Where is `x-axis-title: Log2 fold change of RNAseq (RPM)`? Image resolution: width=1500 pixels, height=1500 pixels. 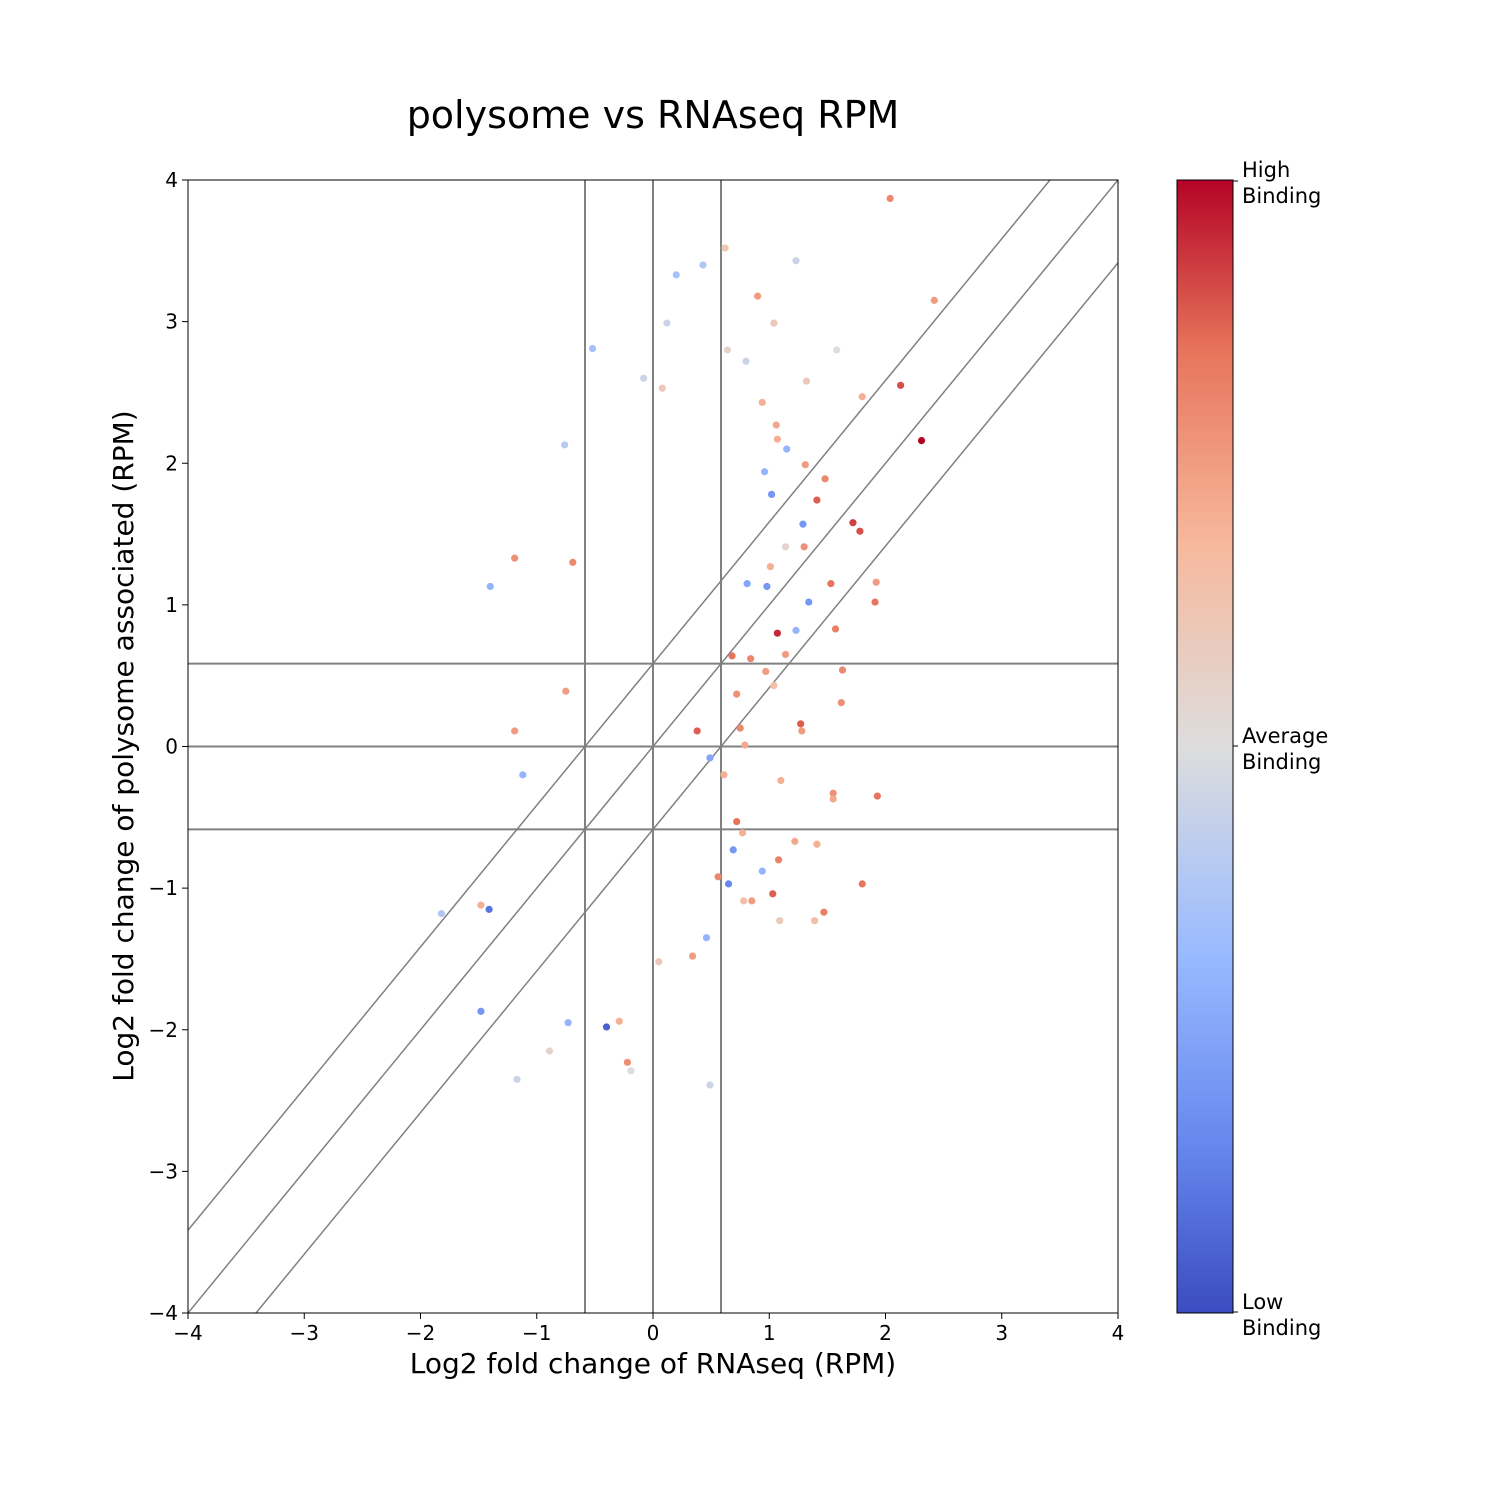
x-axis-title: Log2 fold change of RNAseq (RPM) is located at coordinates (653, 1363).